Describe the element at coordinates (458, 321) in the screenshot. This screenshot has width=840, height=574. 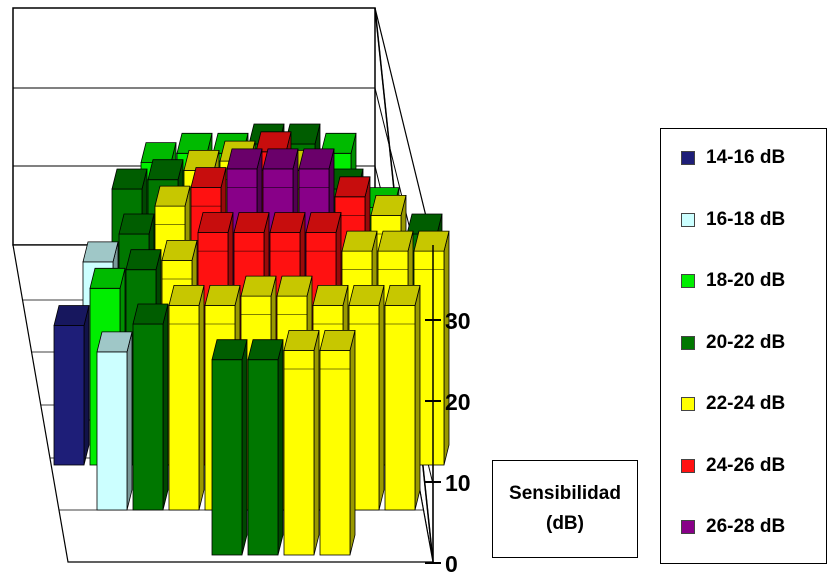
I see `z-tick-label: 30` at that location.